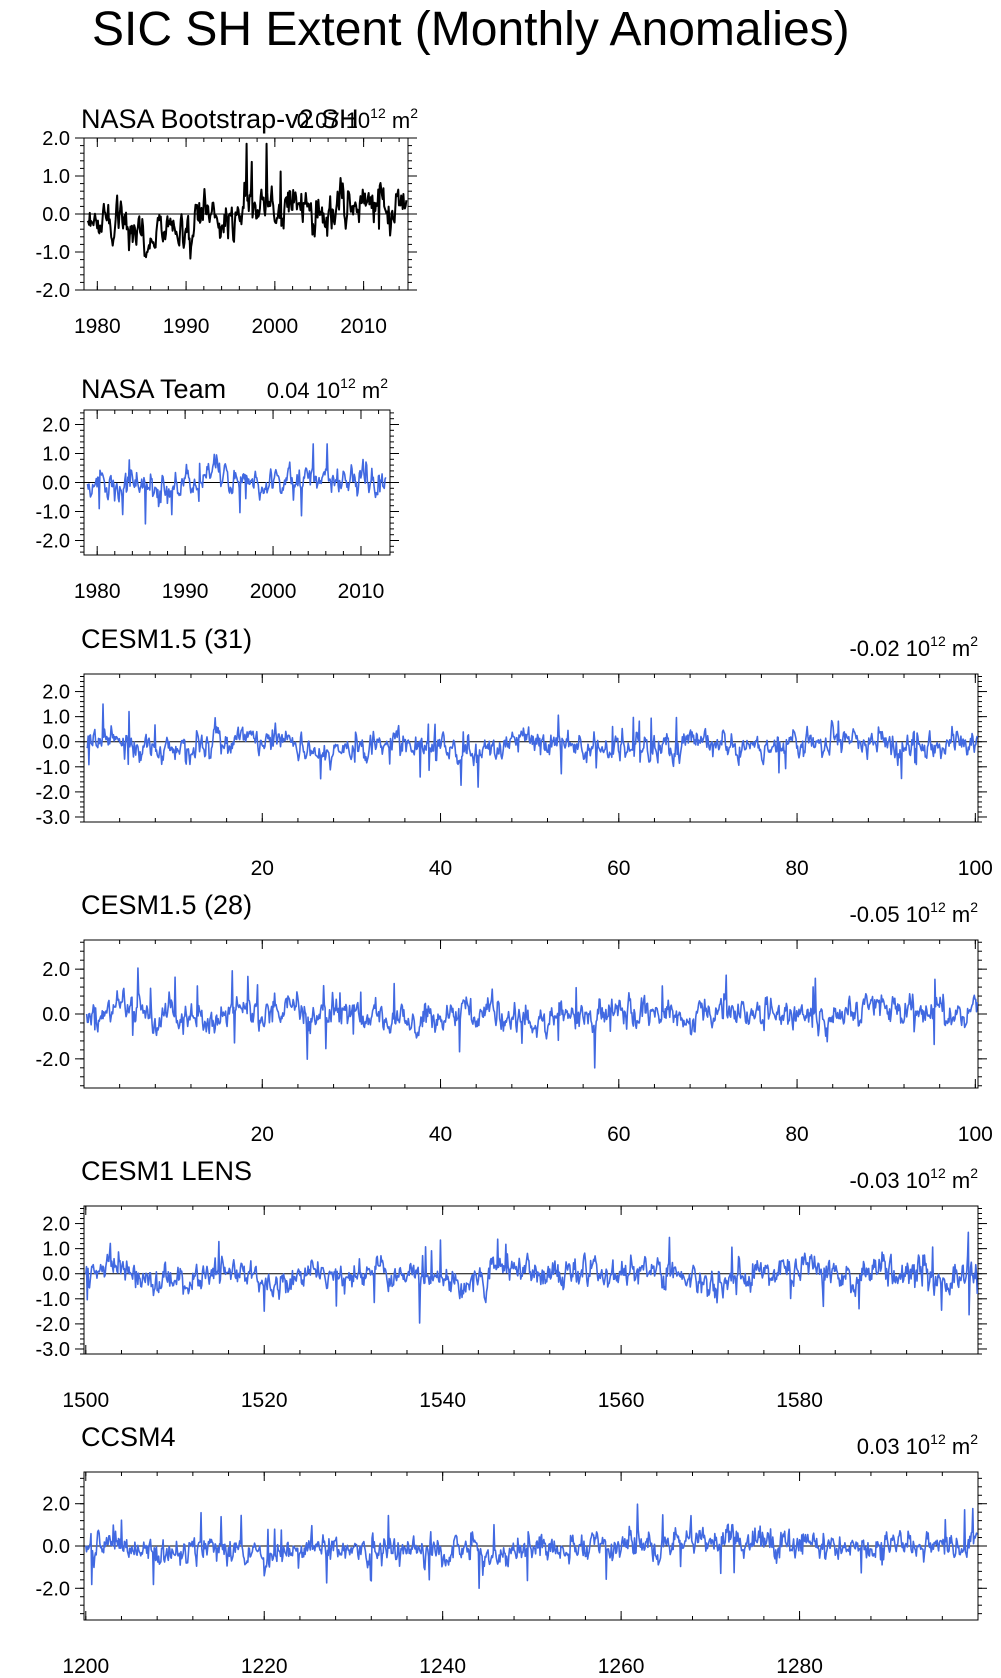 This screenshot has width=1001, height=1678. What do you see at coordinates (357, 119) in the screenshot?
I see `panel-annotation: 0.07 1012 m2` at bounding box center [357, 119].